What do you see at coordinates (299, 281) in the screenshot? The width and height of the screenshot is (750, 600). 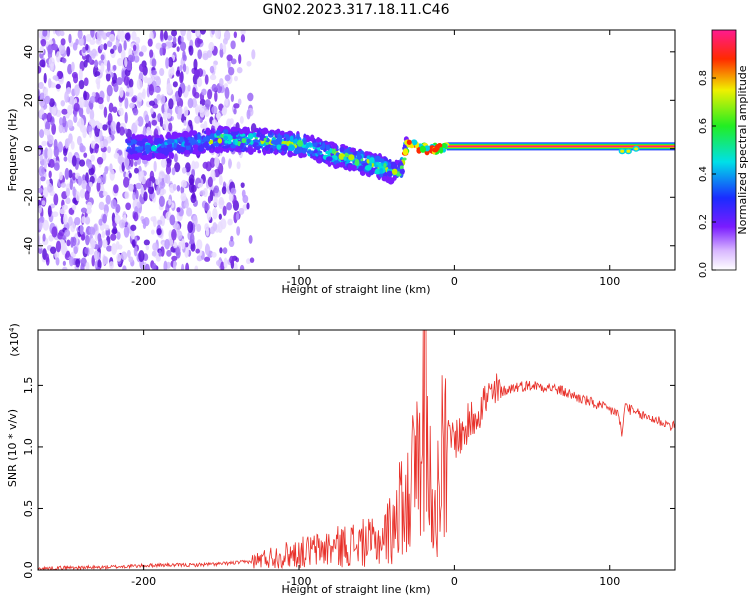 I see `spectrogram-x-tick-label: -100` at bounding box center [299, 281].